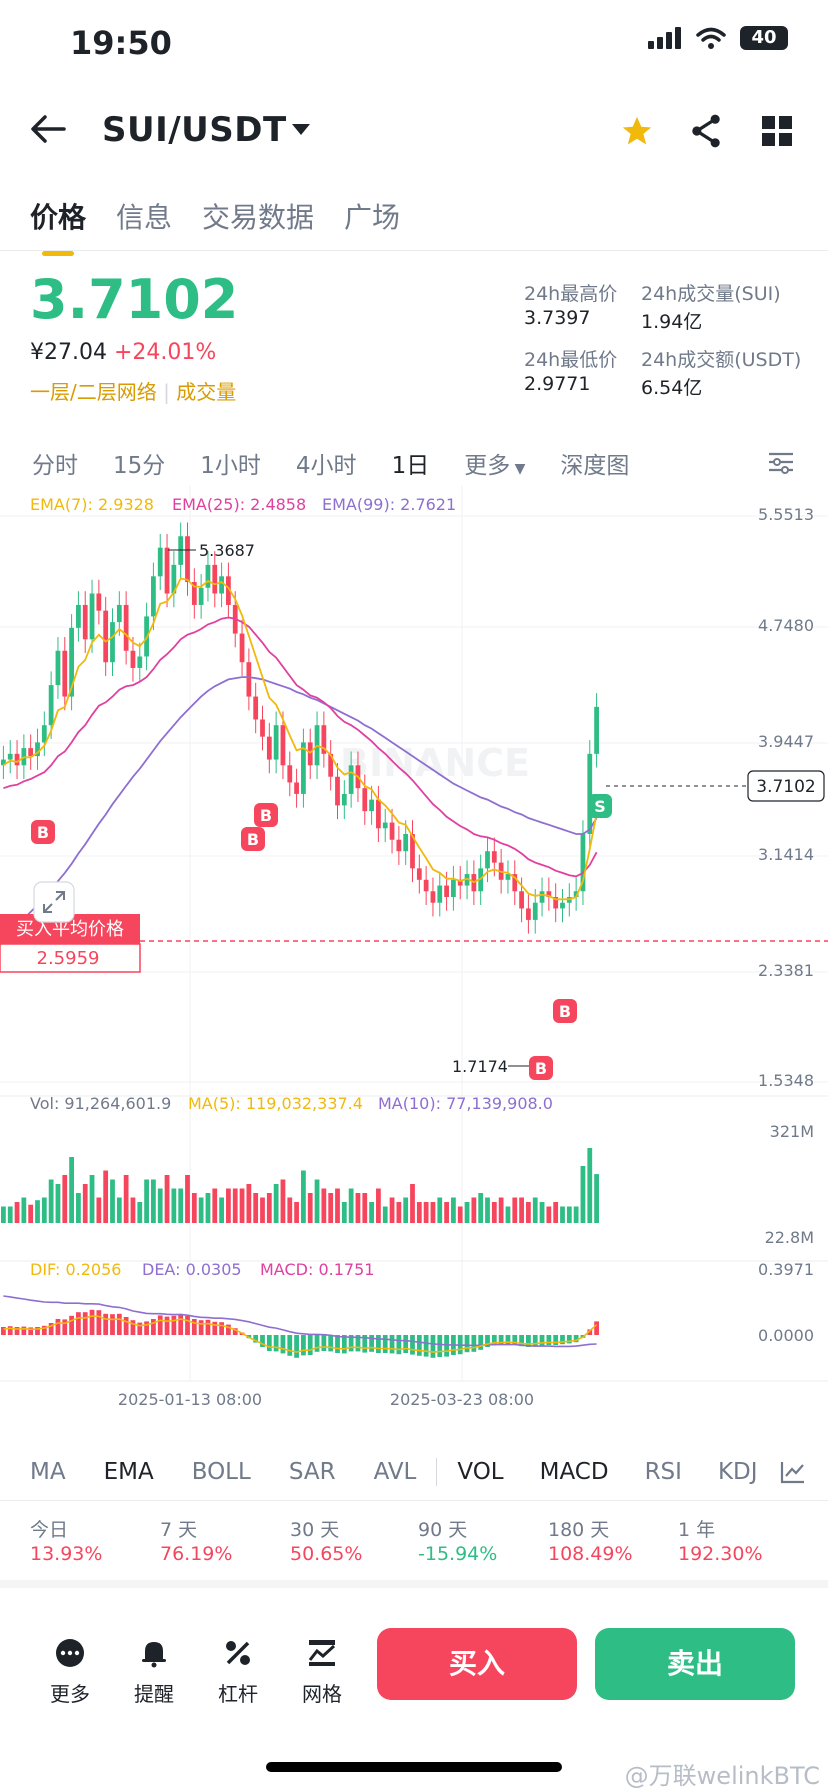 The width and height of the screenshot is (828, 1792). What do you see at coordinates (789, 1237) in the screenshot?
I see `vol-tick-2: 22.8M` at bounding box center [789, 1237].